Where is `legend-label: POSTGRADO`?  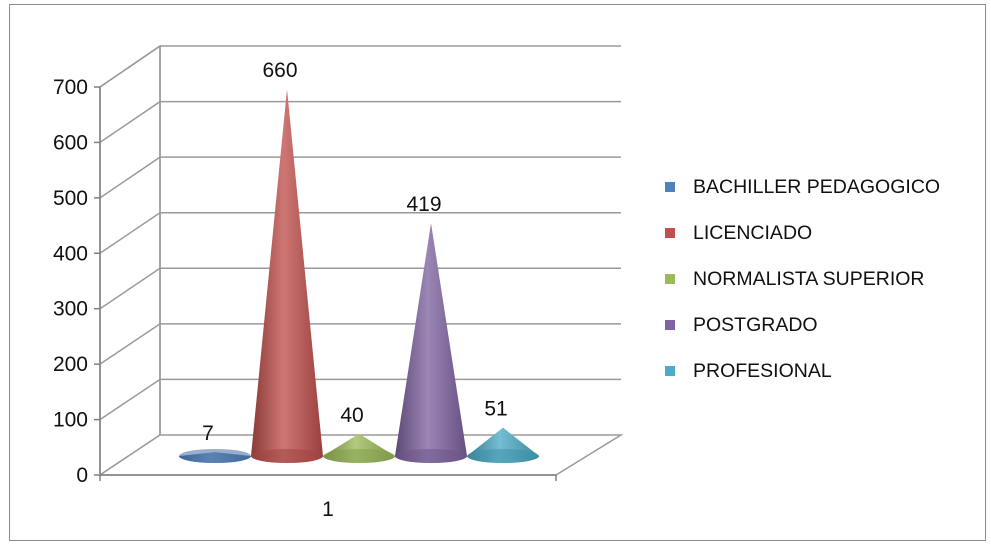
legend-label: POSTGRADO is located at coordinates (755, 325).